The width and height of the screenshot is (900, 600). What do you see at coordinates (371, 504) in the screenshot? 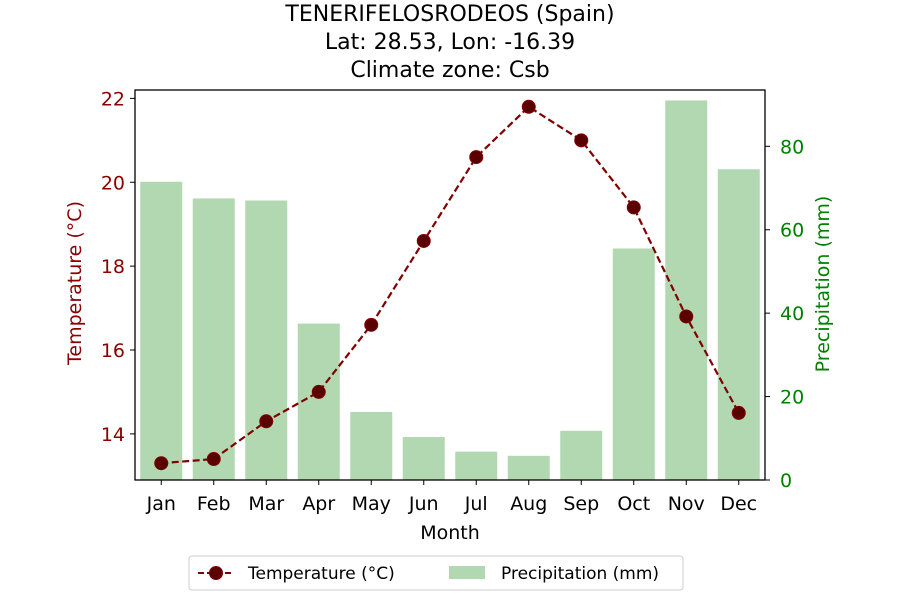
I see `x-tick-label: May` at bounding box center [371, 504].